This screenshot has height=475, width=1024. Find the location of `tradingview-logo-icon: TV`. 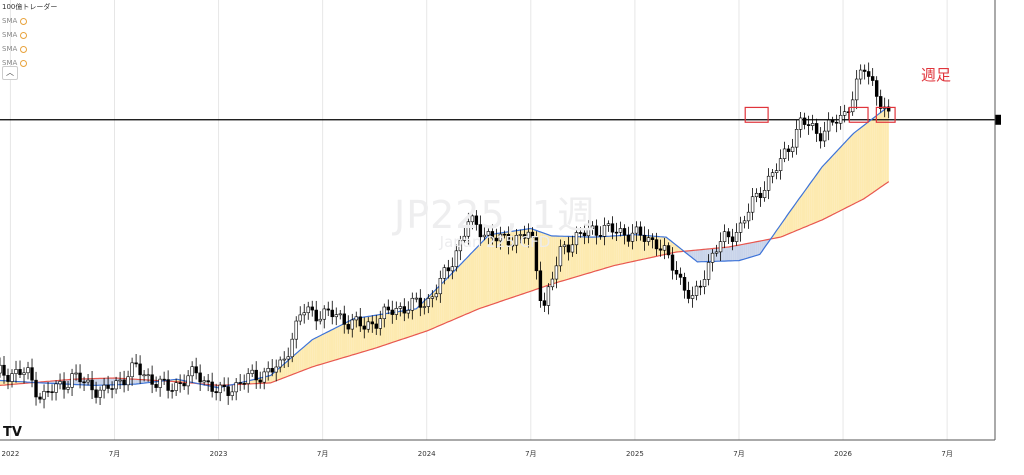

tradingview-logo-icon: TV is located at coordinates (12, 432).